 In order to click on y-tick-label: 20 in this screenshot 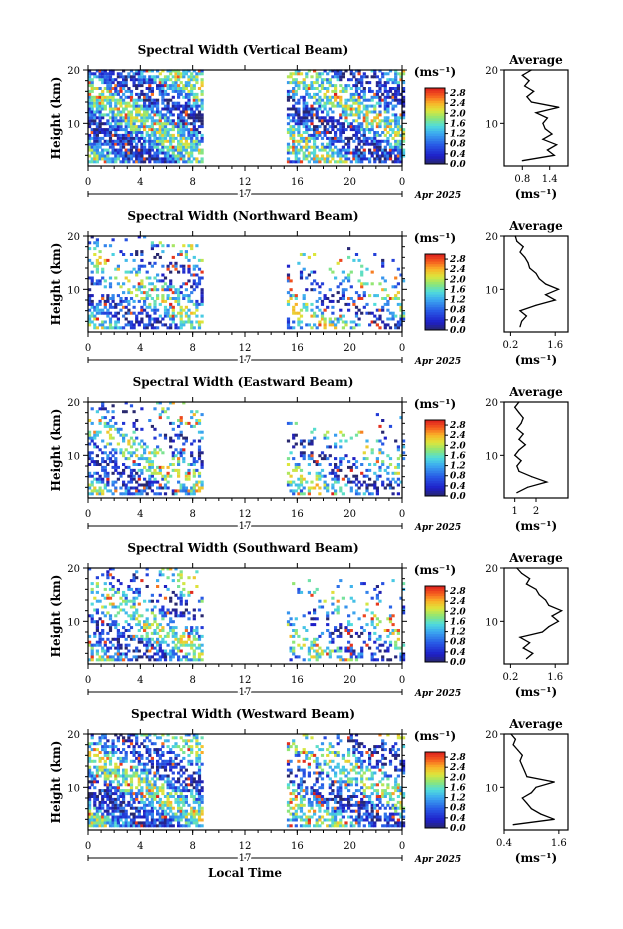, I will do `click(73, 569)`.